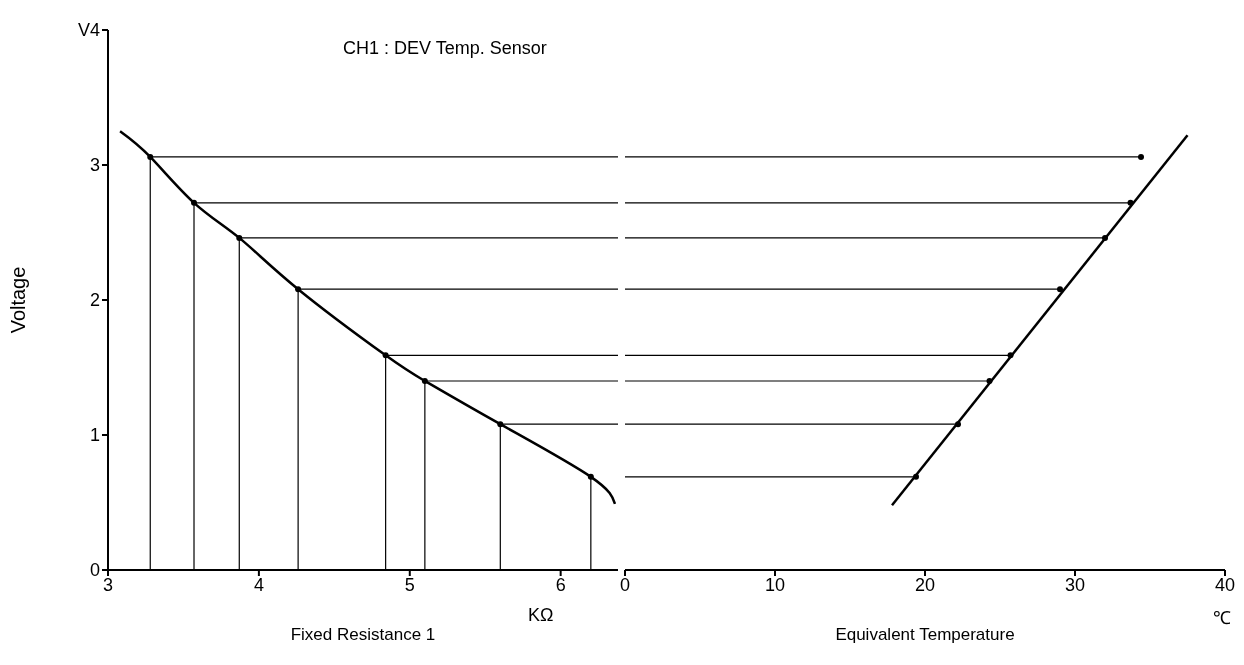  I want to click on x-tick-label: 4, so click(258, 584).